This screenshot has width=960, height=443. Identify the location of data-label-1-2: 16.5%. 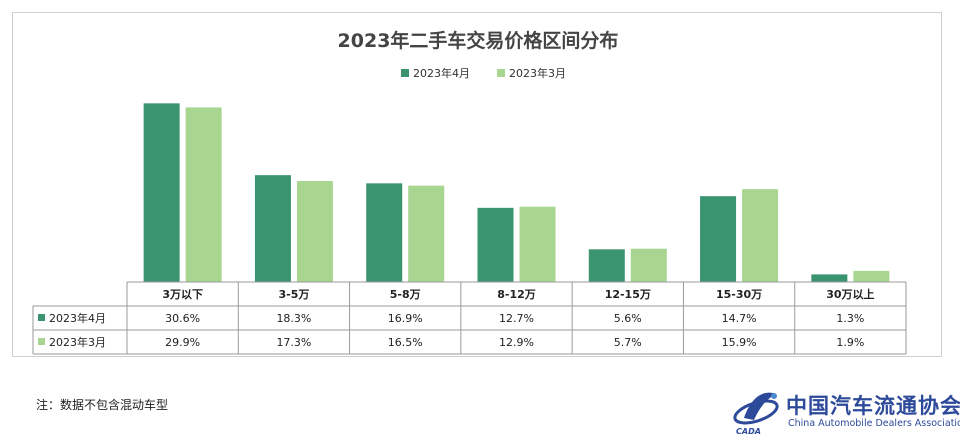
(405, 342).